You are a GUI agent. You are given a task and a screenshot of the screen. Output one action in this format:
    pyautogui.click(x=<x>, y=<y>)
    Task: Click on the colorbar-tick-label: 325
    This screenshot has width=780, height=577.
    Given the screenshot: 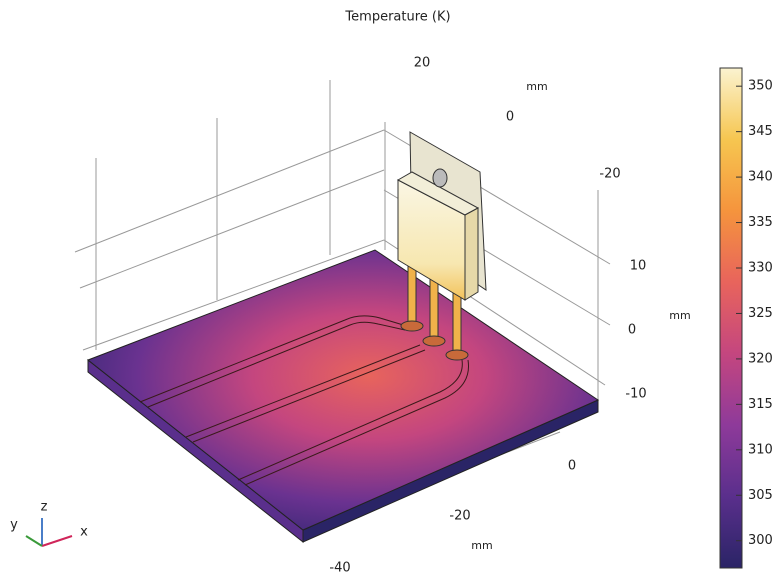 What is the action you would take?
    pyautogui.click(x=760, y=313)
    